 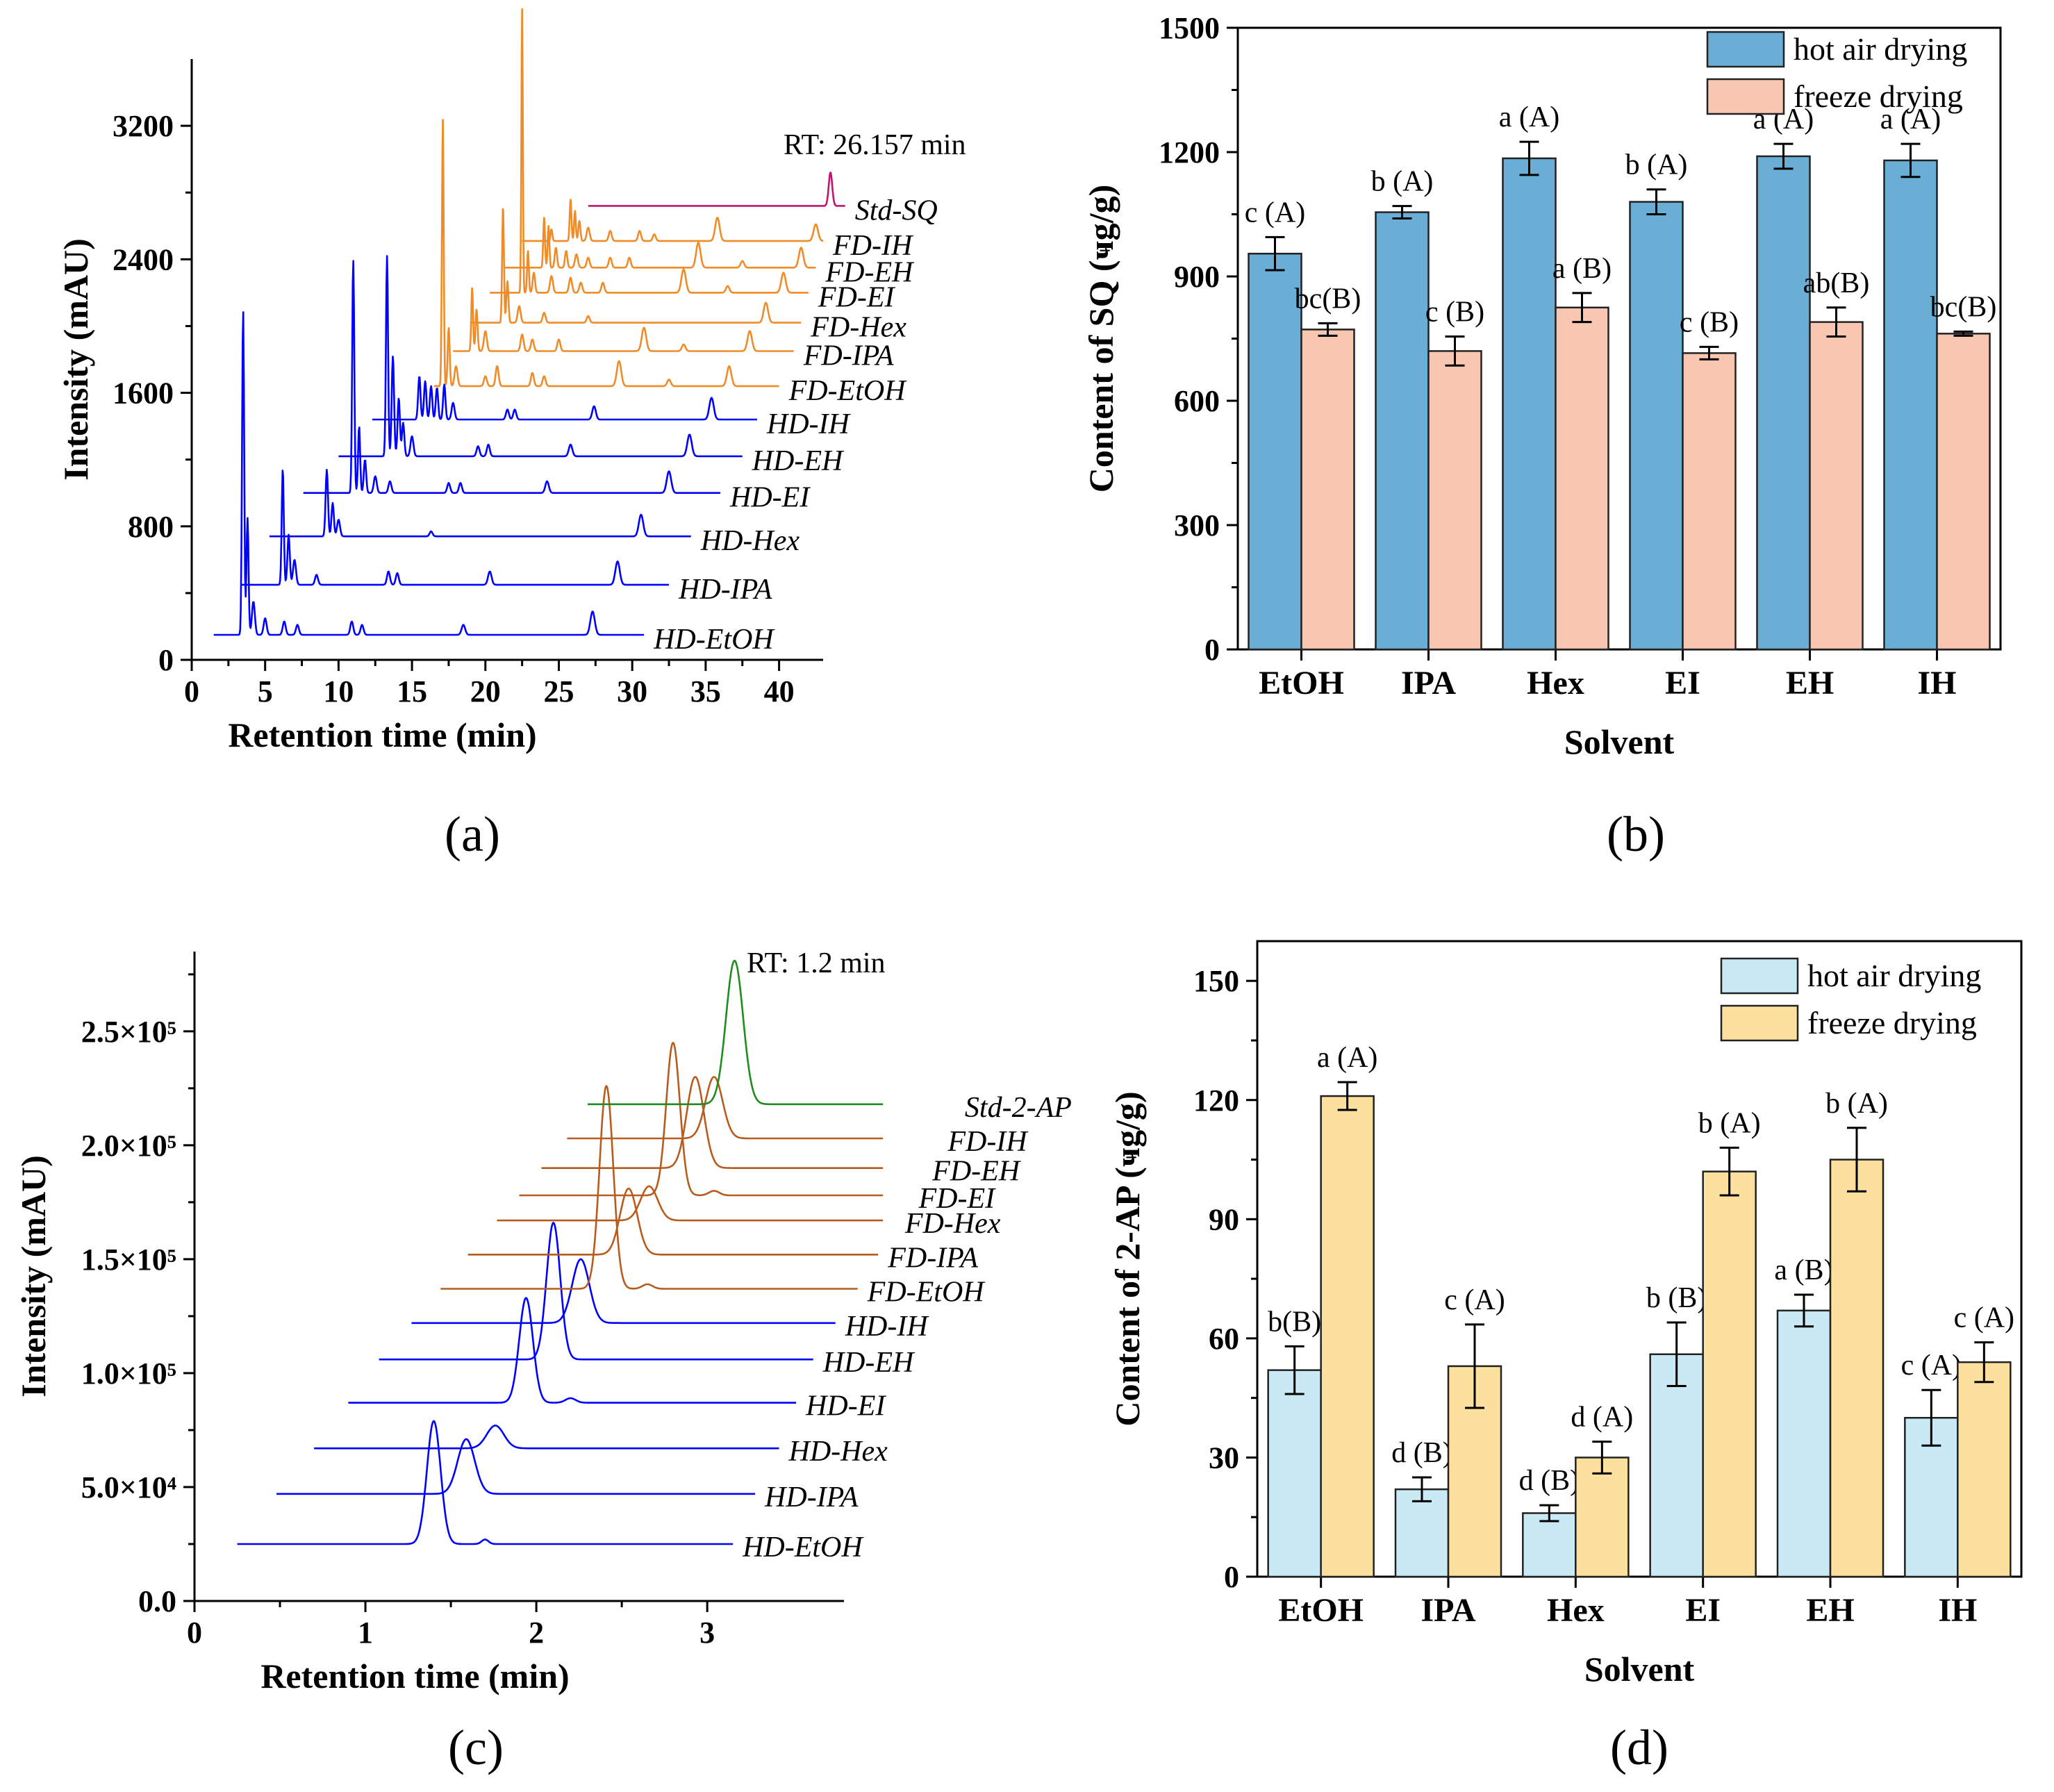 I want to click on x-tick-label: 2, so click(x=537, y=1633).